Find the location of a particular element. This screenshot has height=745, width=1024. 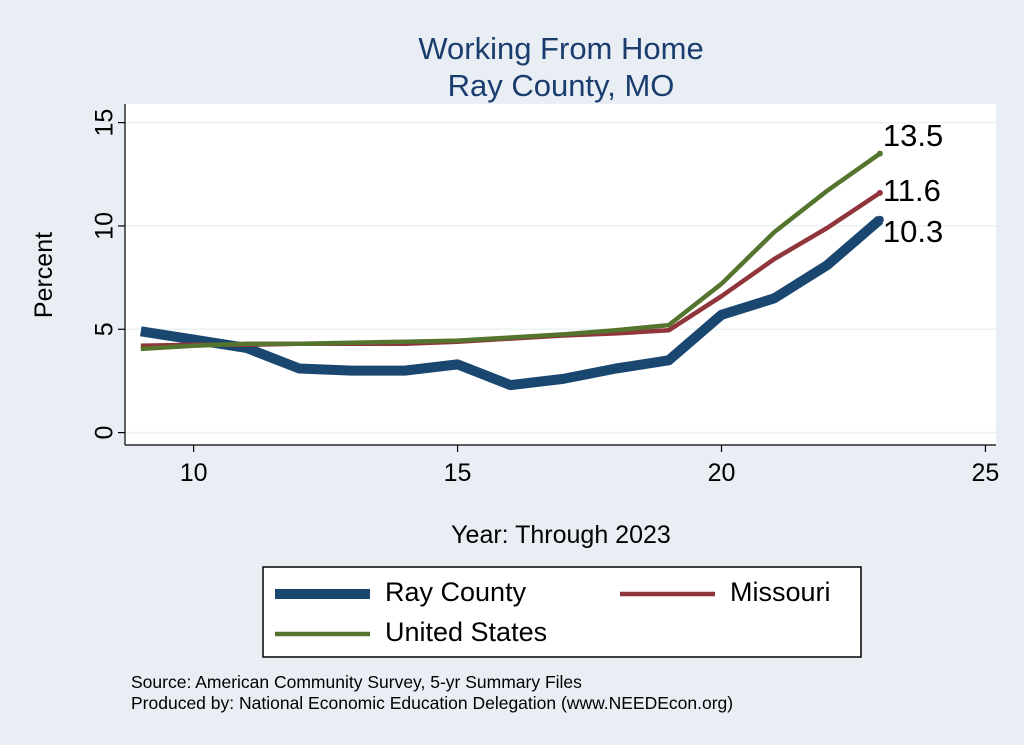

x-tick-label: 20 is located at coordinates (722, 473).